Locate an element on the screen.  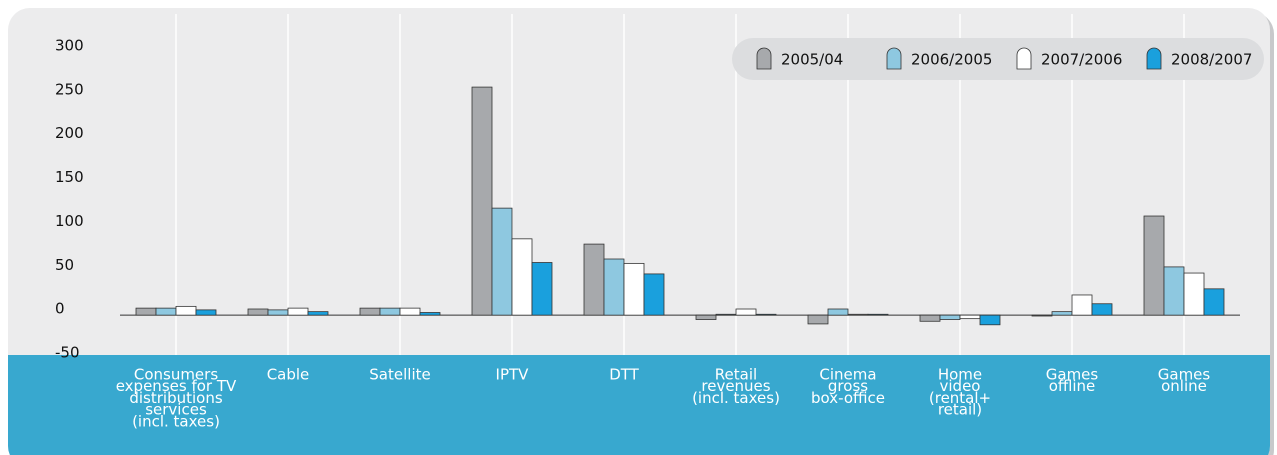
x-tick-line: Satellite is located at coordinates (399, 375).